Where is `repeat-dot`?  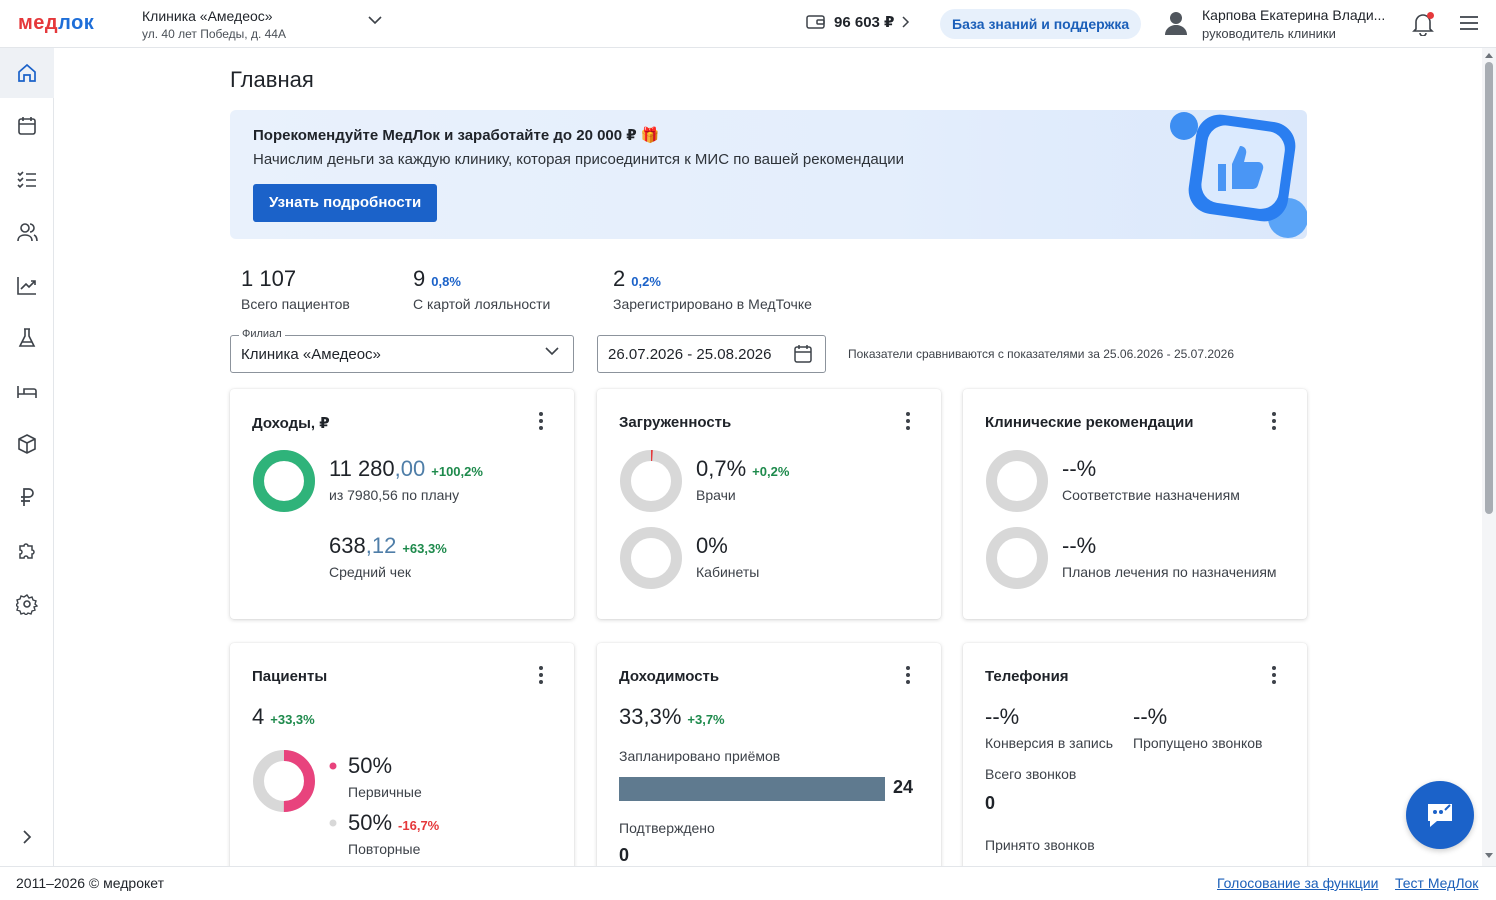
repeat-dot is located at coordinates (333, 823).